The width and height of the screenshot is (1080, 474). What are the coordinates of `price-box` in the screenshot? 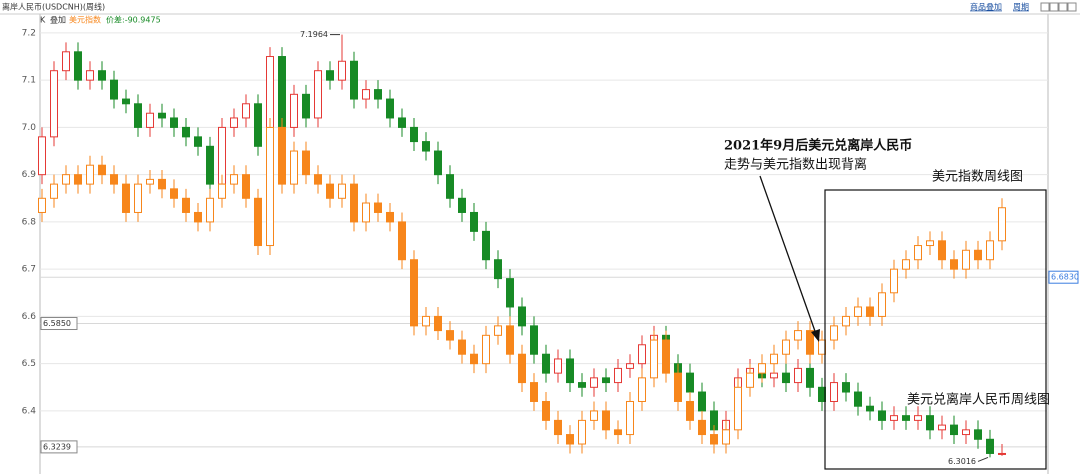 It's located at (59, 324).